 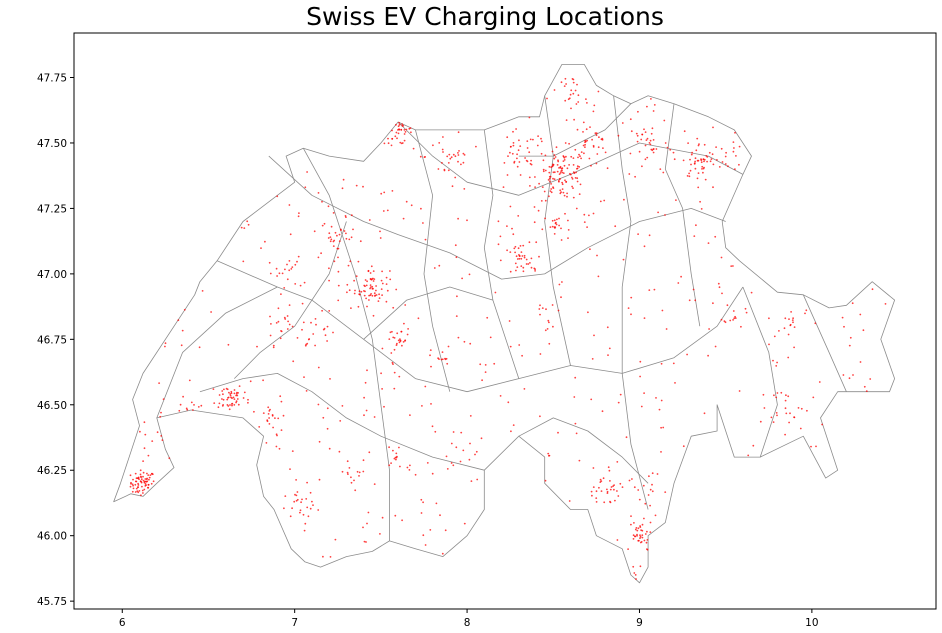 What do you see at coordinates (52, 406) in the screenshot?
I see `y-tick-label: 46.50` at bounding box center [52, 406].